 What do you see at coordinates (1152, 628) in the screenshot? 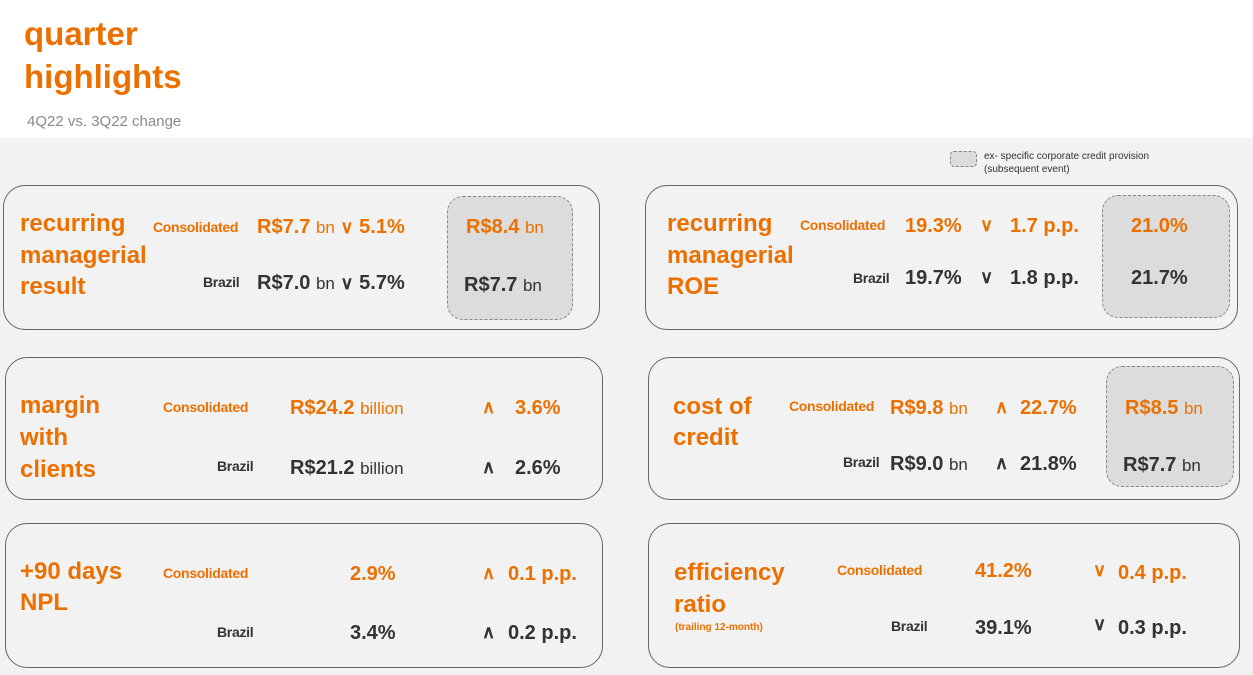
I see `brazil-change: 0.3 p.p.` at bounding box center [1152, 628].